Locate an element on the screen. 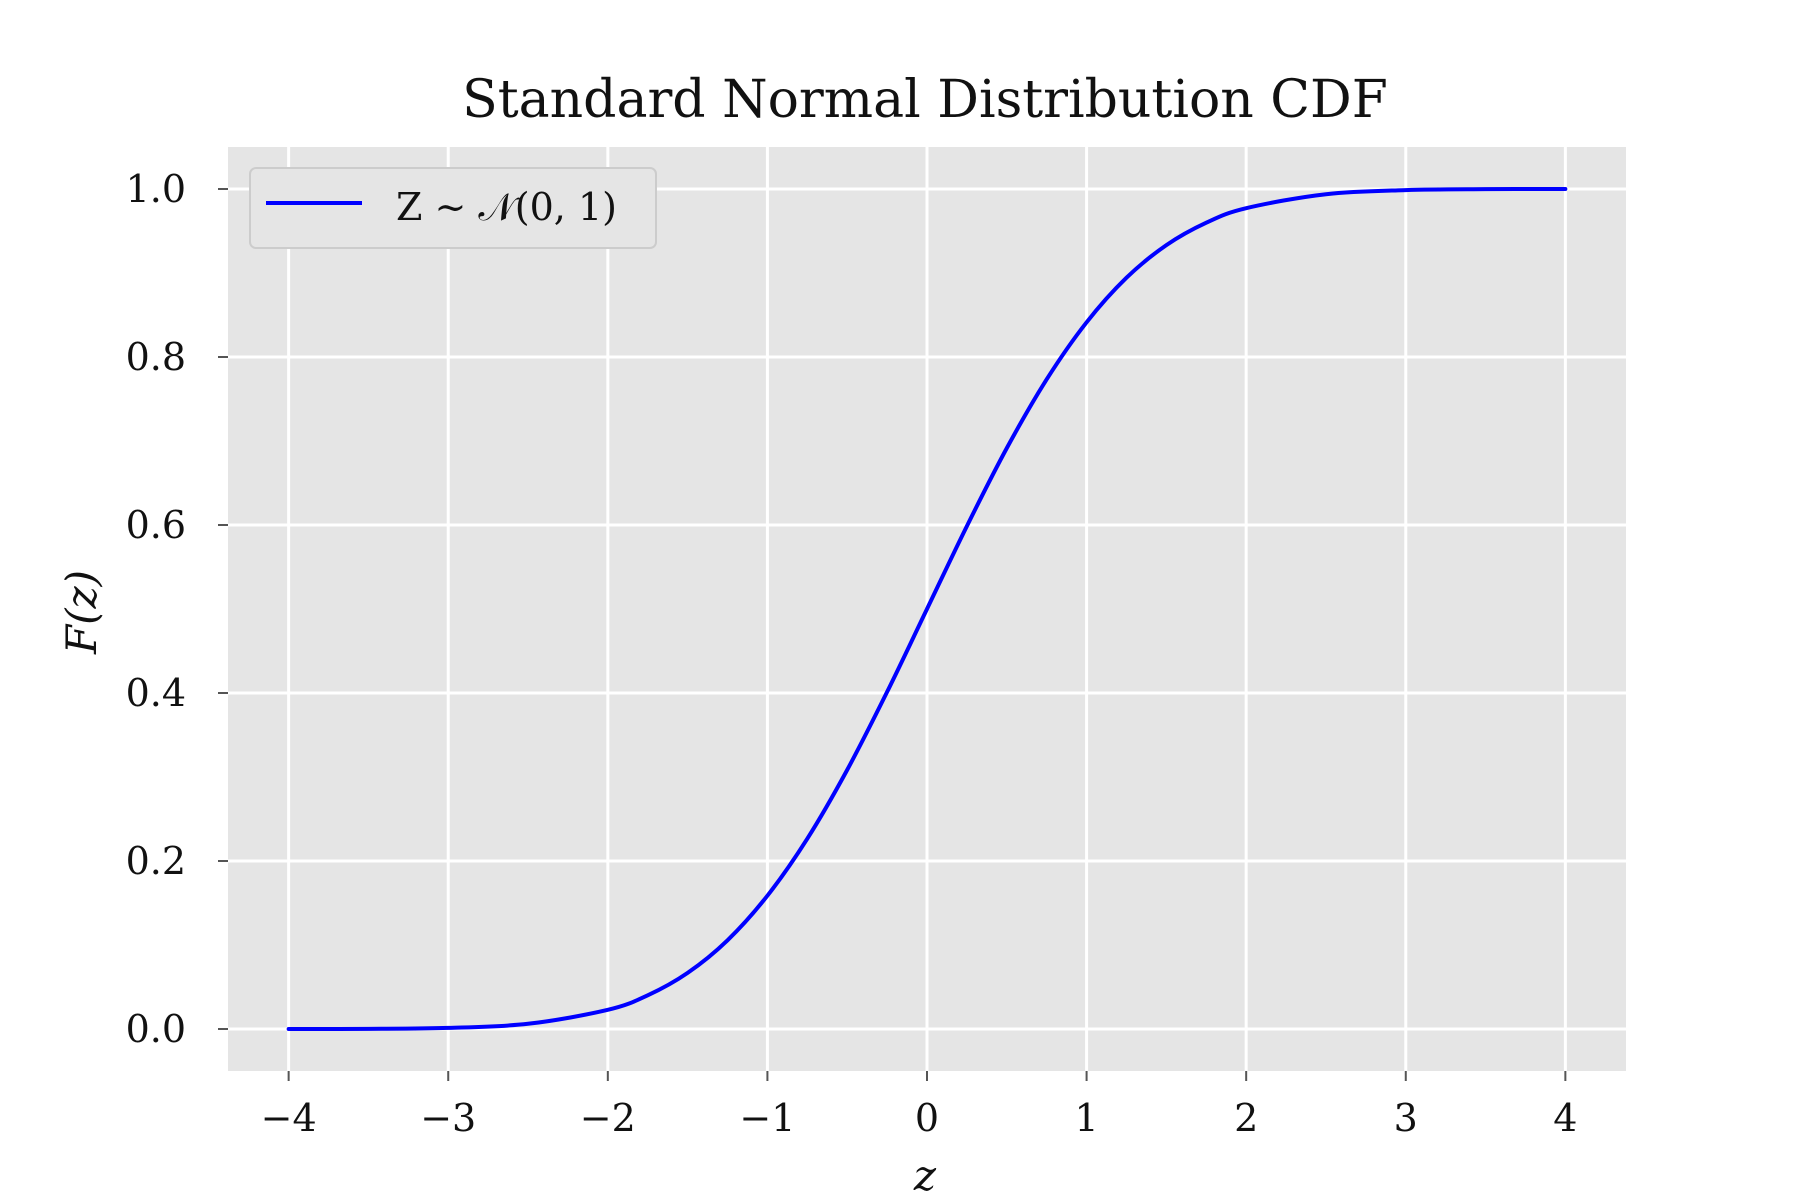  x-tick-label: 1 is located at coordinates (1086, 1118).